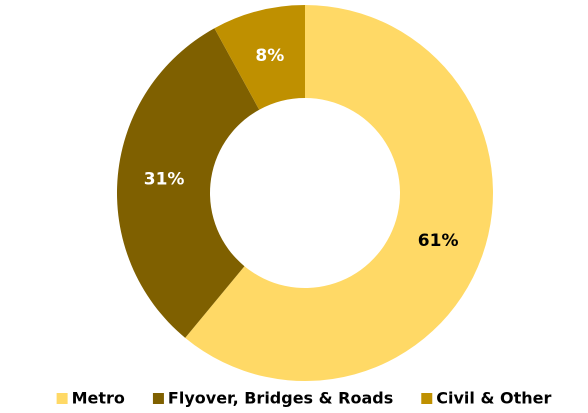  What do you see at coordinates (269, 56) in the screenshot?
I see `data-label: 8%` at bounding box center [269, 56].